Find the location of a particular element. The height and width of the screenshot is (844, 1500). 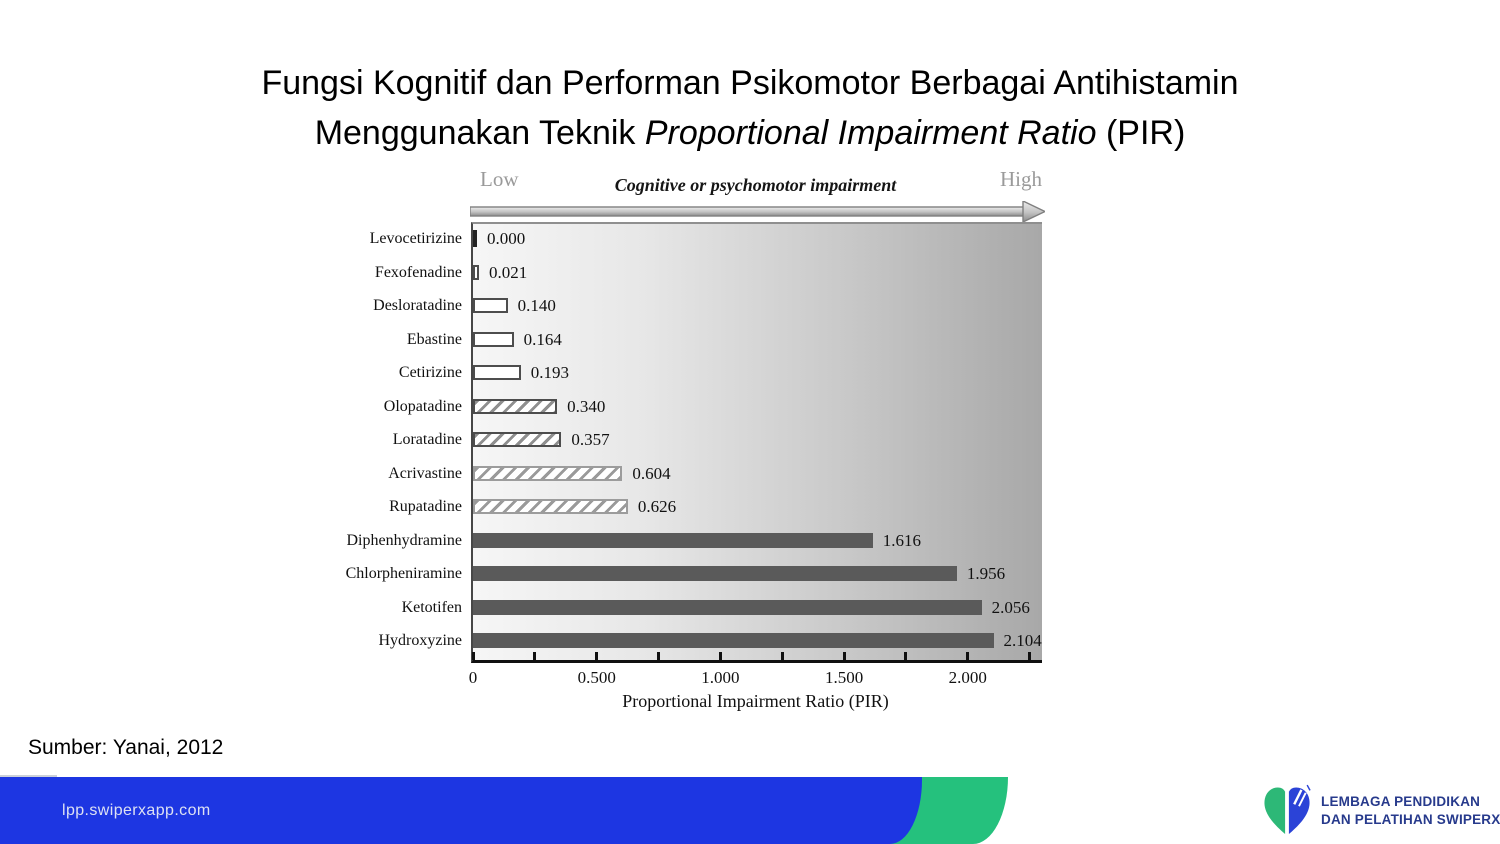

bar-value-label: 0.340 is located at coordinates (586, 406).